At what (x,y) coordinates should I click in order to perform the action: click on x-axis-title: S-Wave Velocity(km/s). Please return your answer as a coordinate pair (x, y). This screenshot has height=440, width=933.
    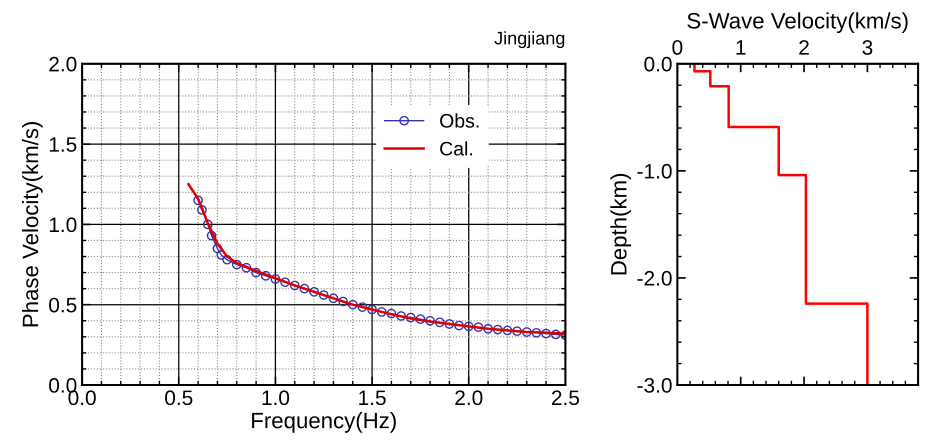
    Looking at the image, I should click on (797, 23).